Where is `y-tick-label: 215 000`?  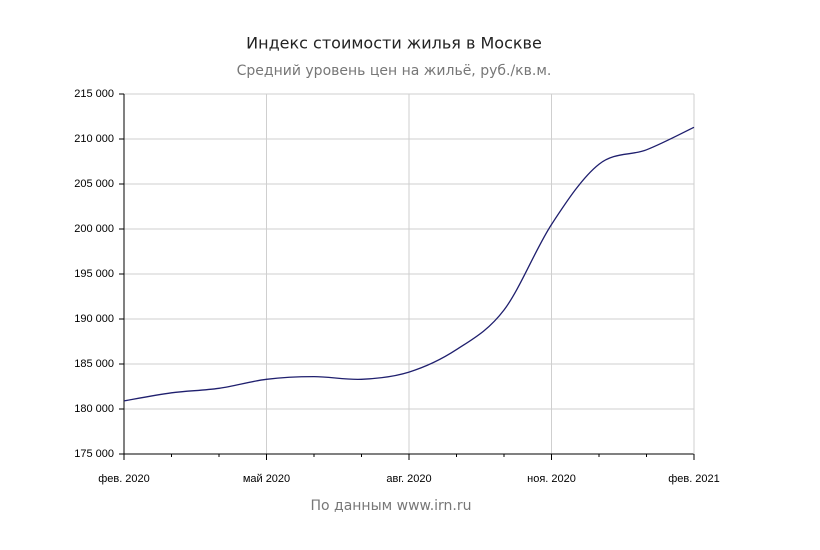 y-tick-label: 215 000 is located at coordinates (94, 94).